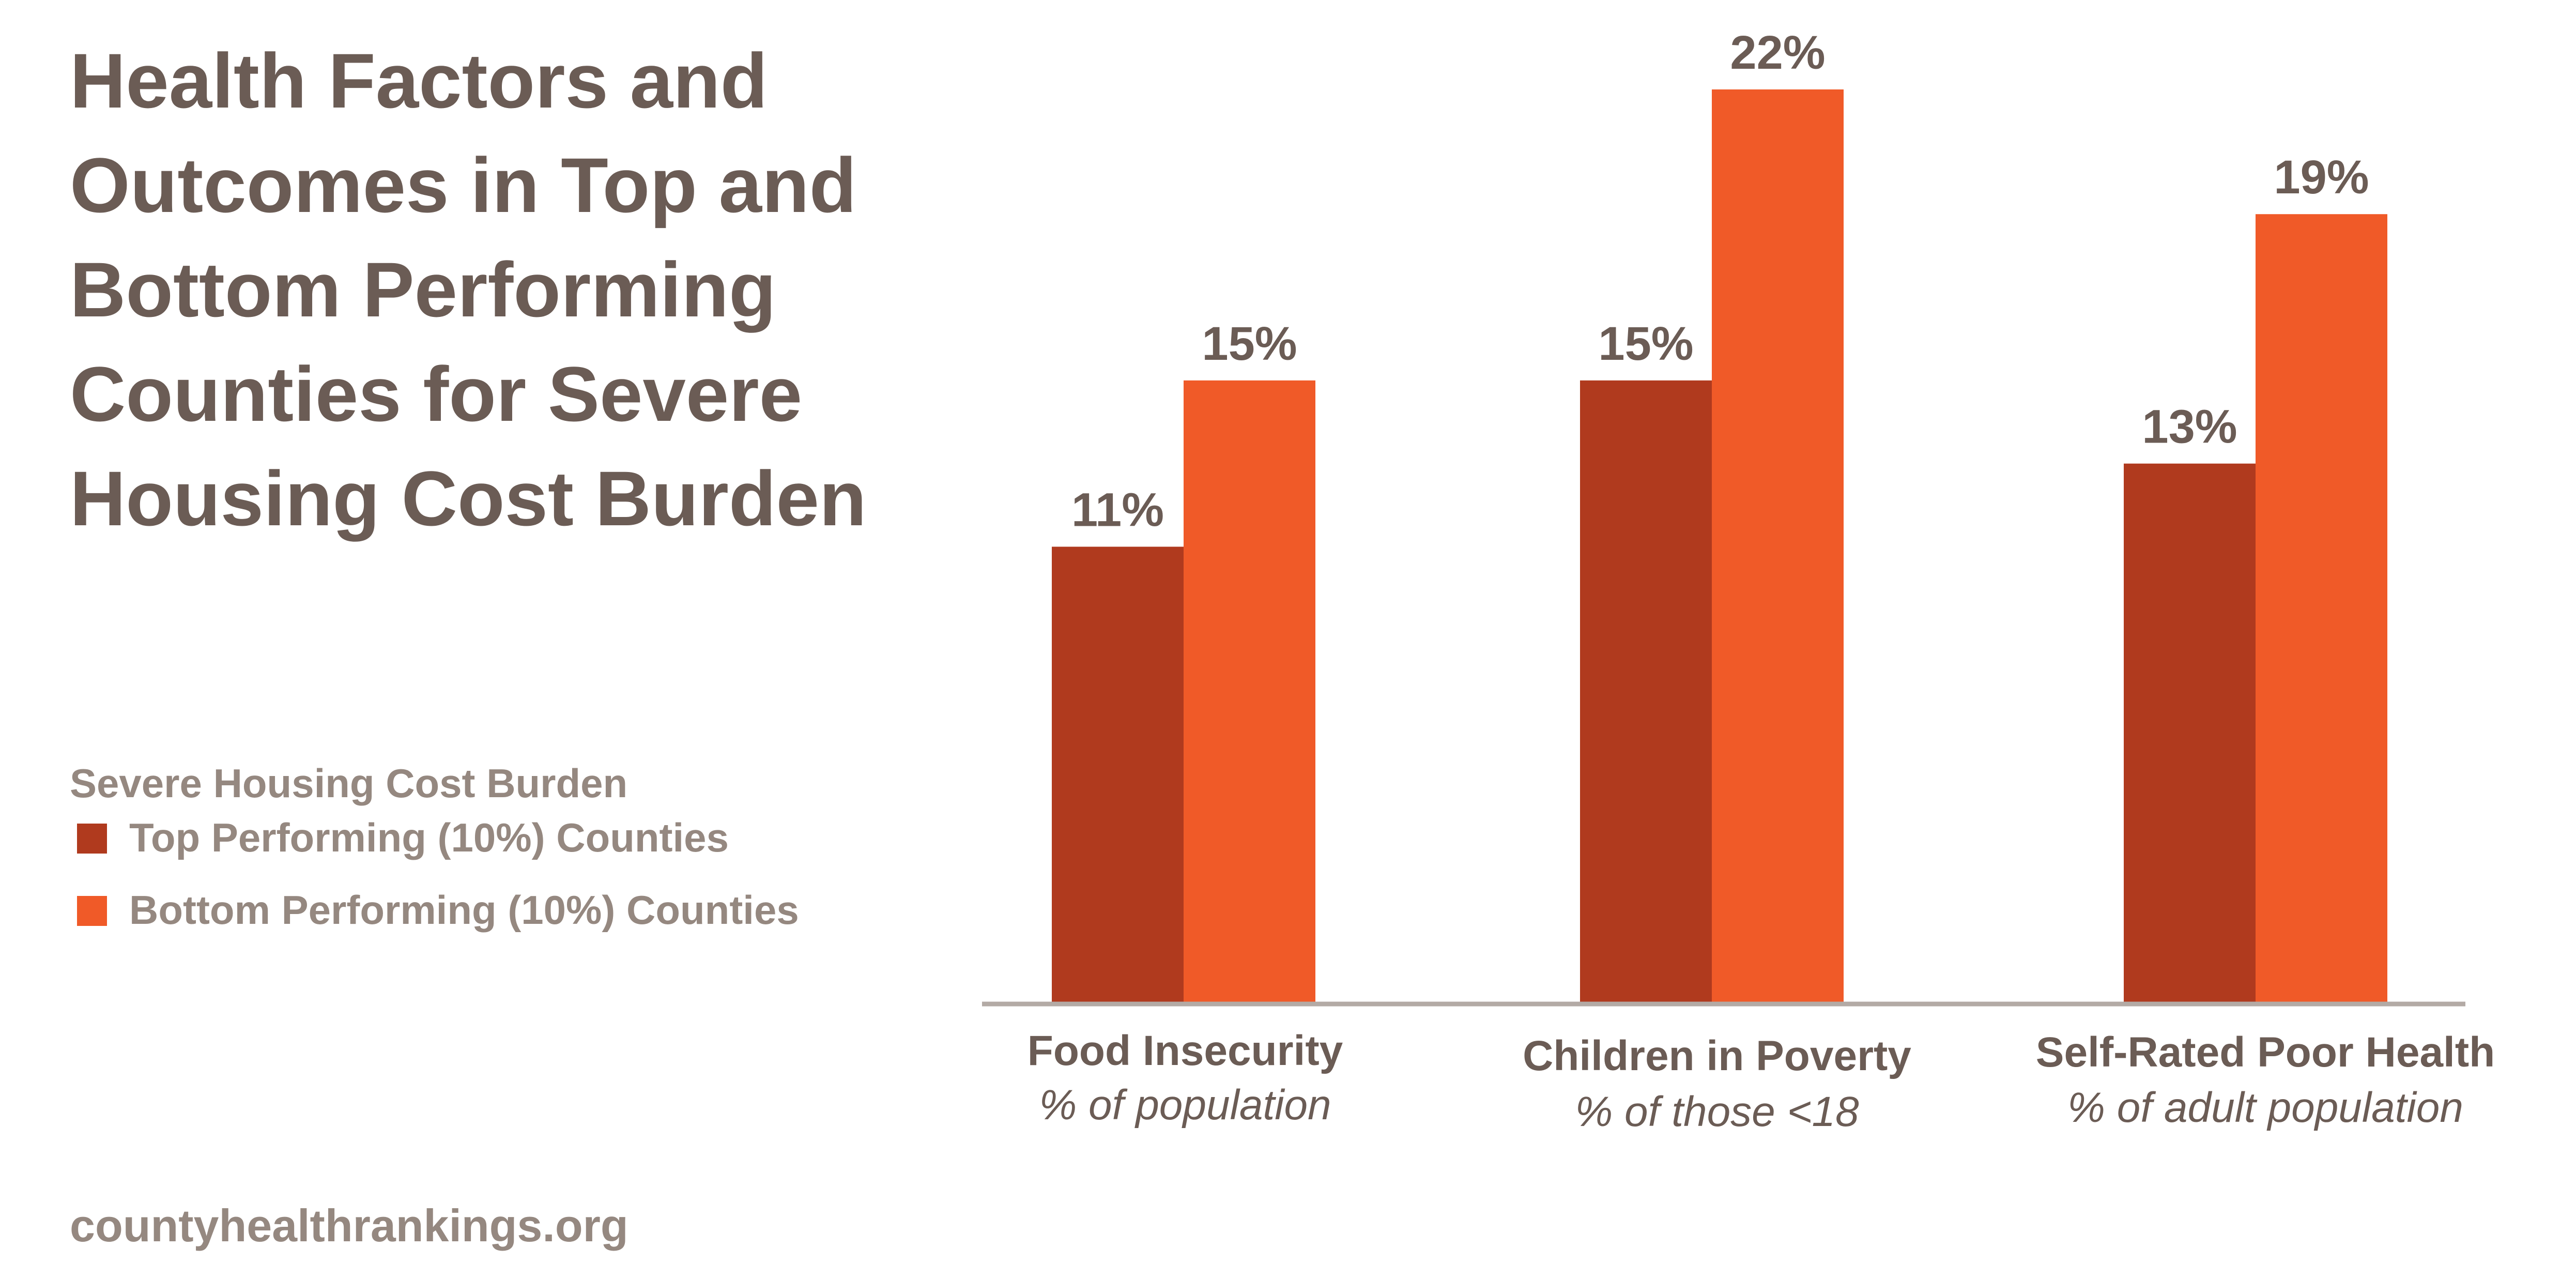 The width and height of the screenshot is (2576, 1263). I want to click on category-sublabel: % of population, so click(1185, 1105).